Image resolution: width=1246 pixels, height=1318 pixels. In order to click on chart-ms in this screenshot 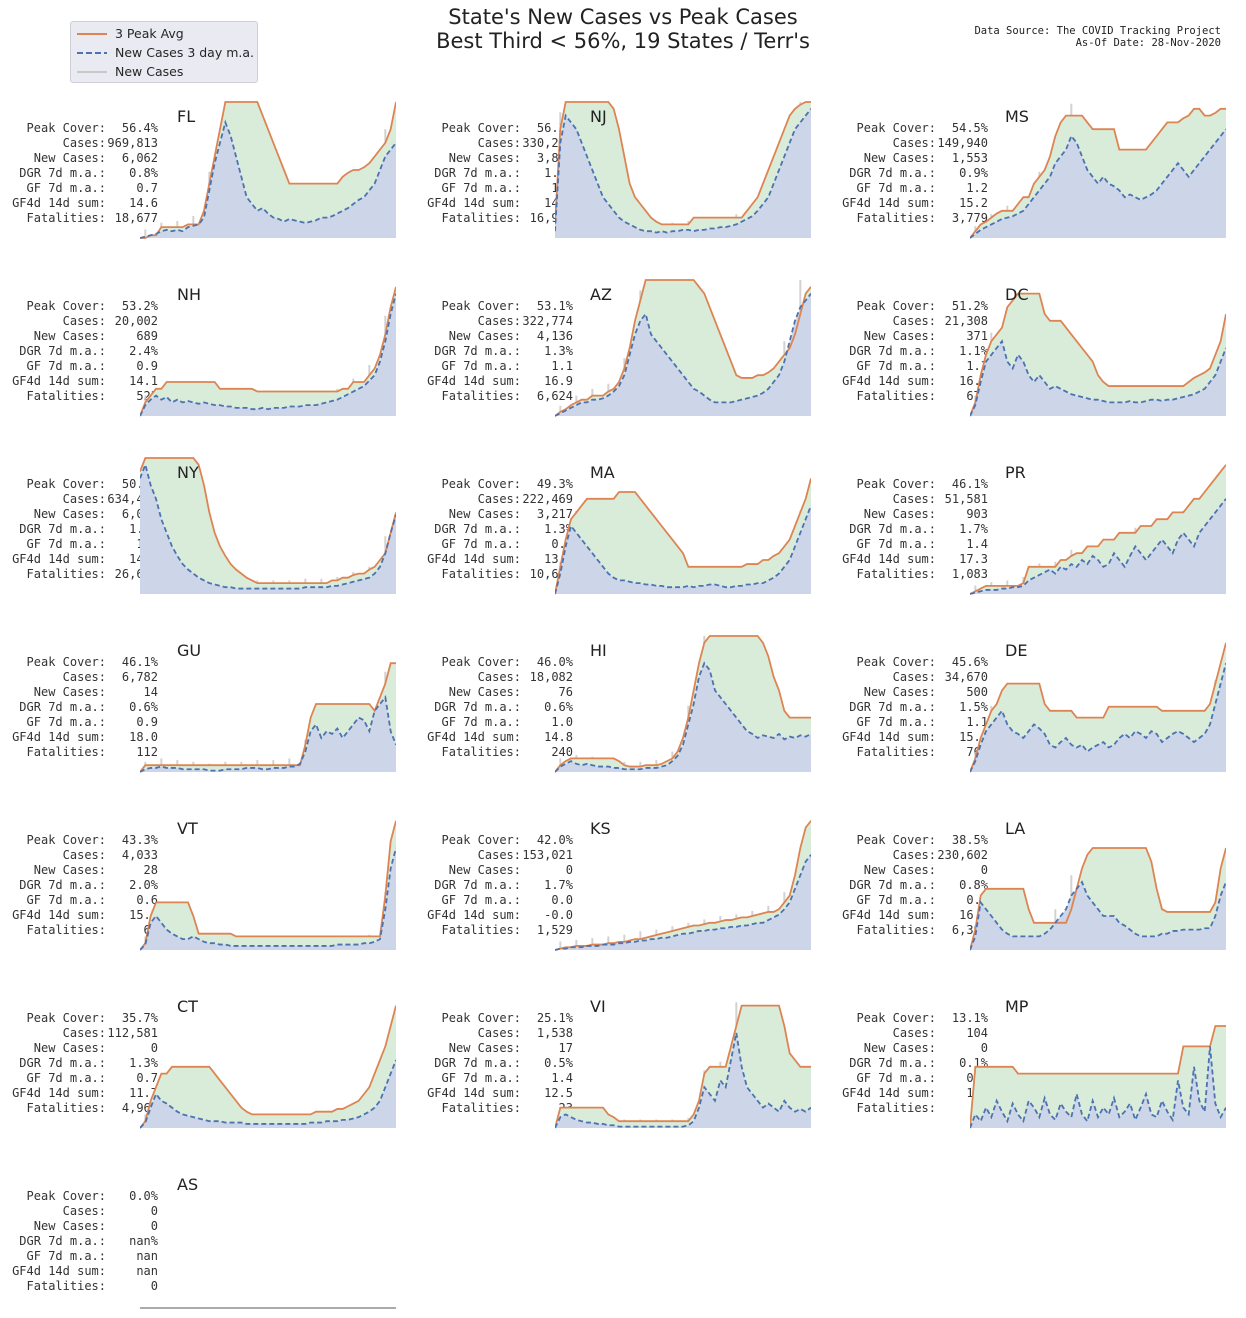, I will do `click(1098, 171)`.